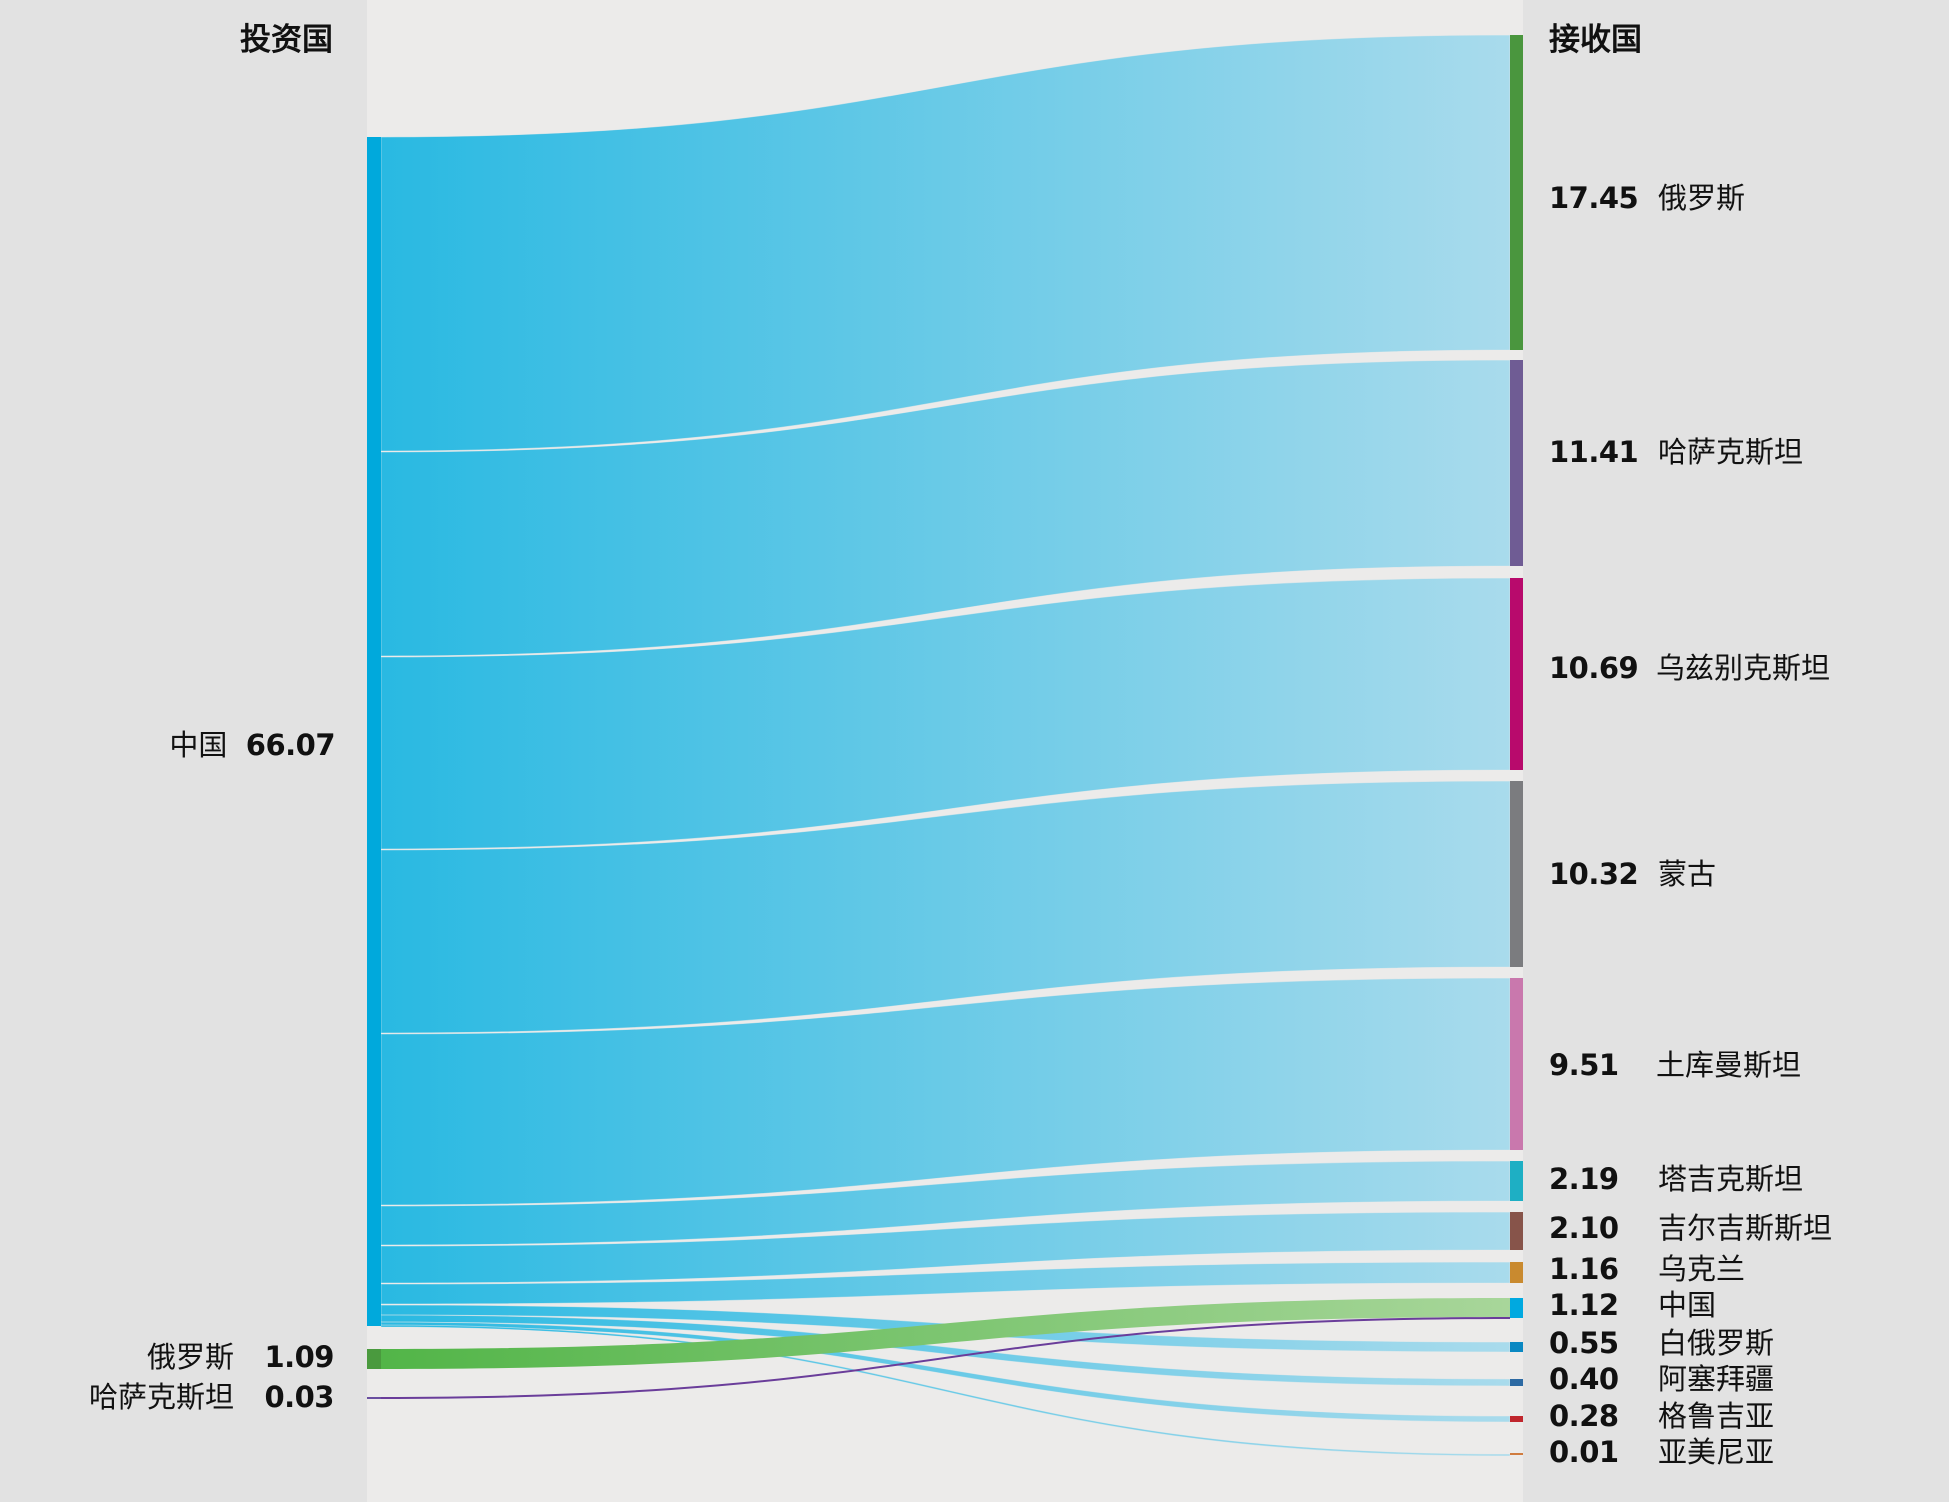 The image size is (1949, 1502). I want to click on source-name-kazakhstan: 哈萨克斯坦, so click(161, 1397).